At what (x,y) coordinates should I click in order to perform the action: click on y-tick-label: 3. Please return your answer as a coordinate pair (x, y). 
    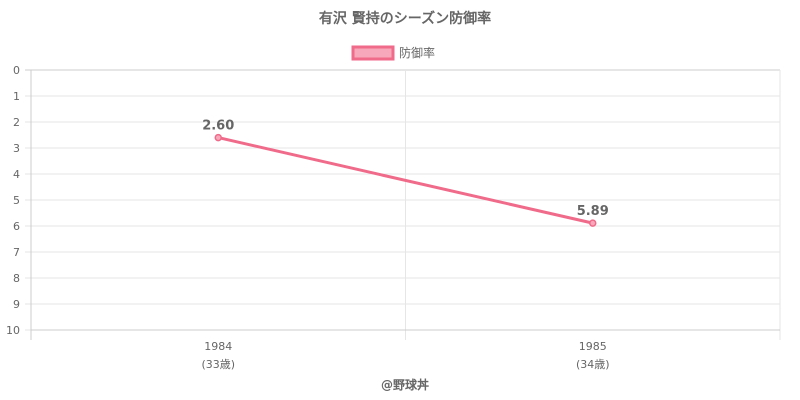
    Looking at the image, I should click on (16, 148).